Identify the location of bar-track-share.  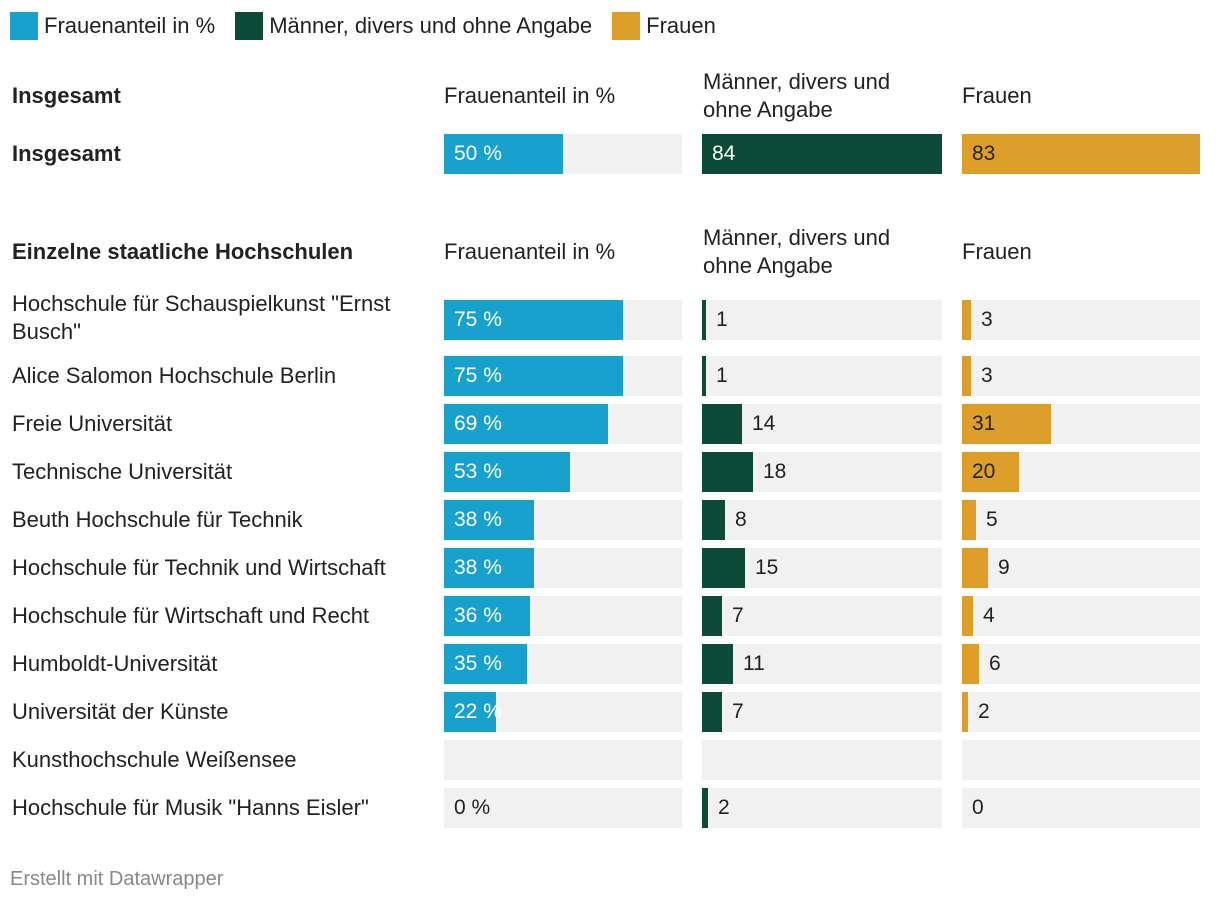
(563, 808).